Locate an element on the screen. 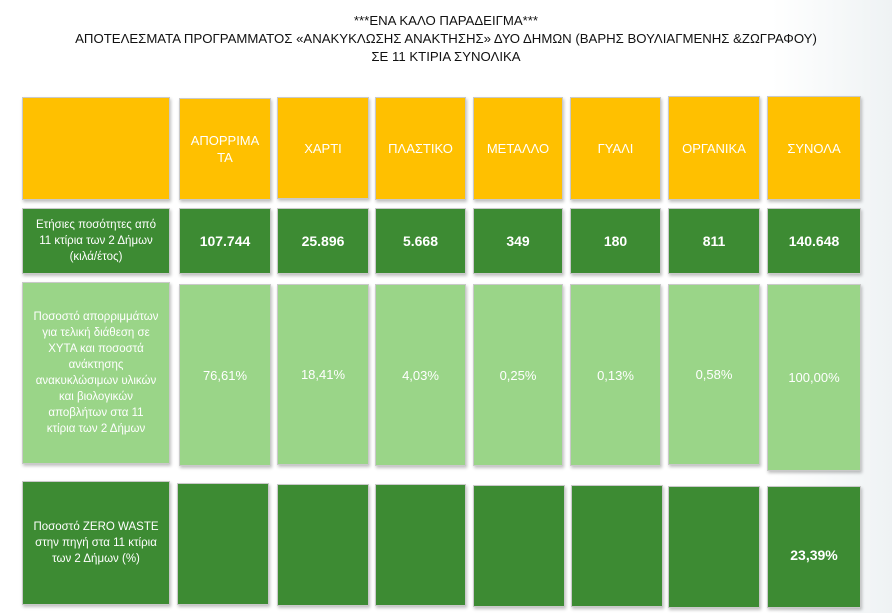 This screenshot has width=892, height=613. value-percent-waste: 76,61% is located at coordinates (225, 375).